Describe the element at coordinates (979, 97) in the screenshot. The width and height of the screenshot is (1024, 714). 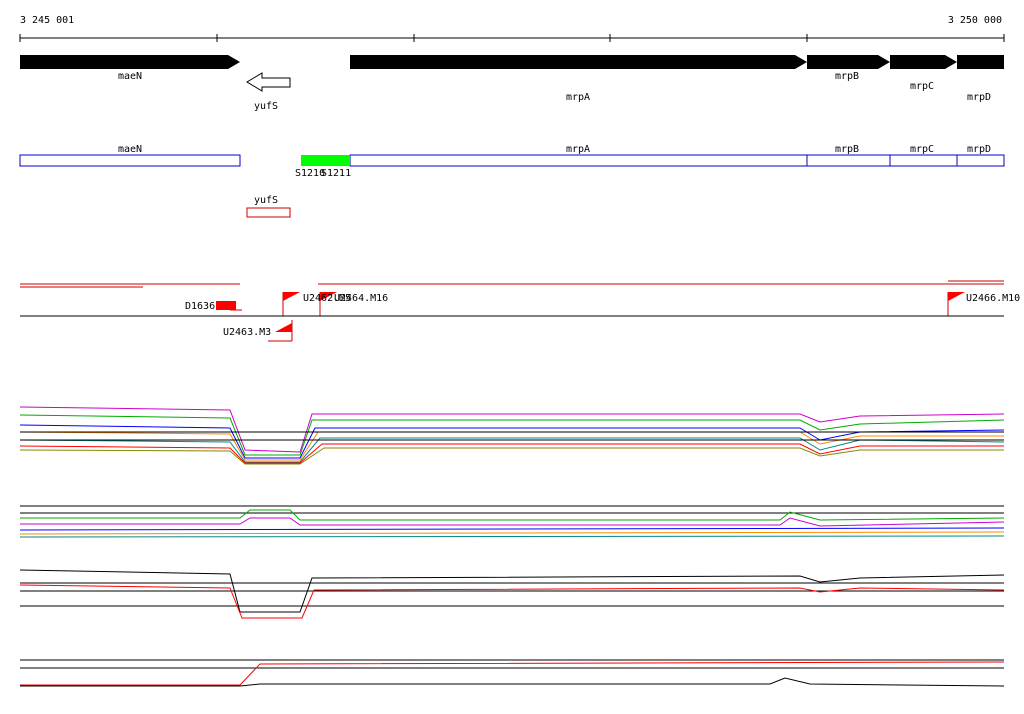
I see `gene-label: mrpD` at that location.